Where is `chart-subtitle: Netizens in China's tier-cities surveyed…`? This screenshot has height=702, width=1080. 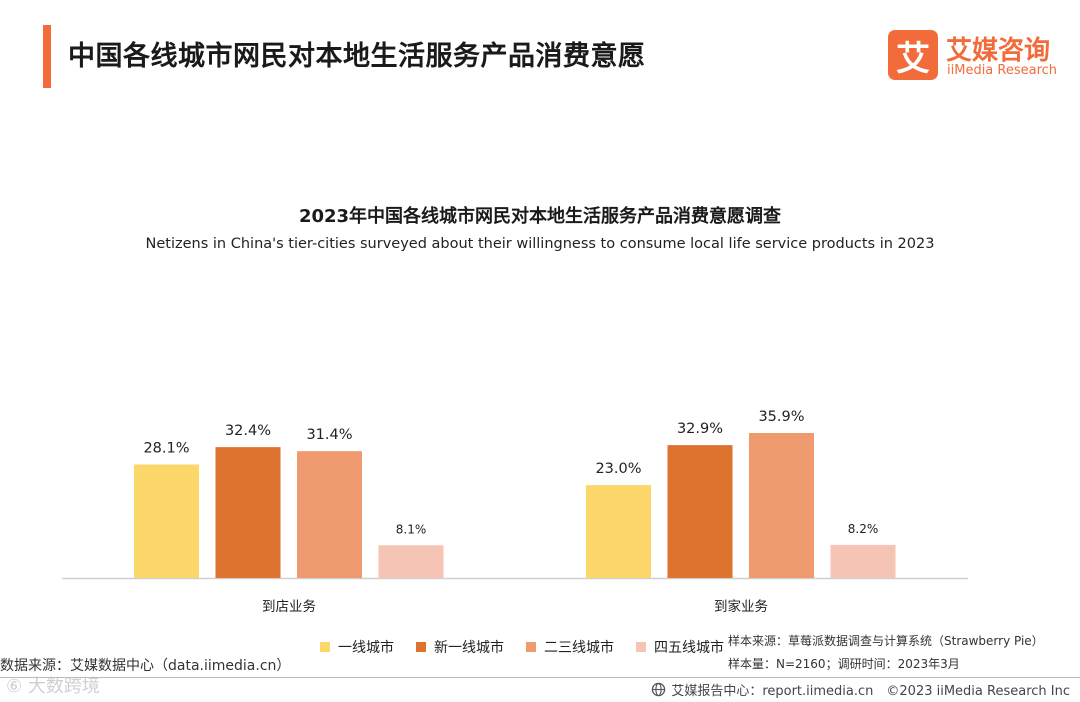
chart-subtitle: Netizens in China's tier-cities surveyed… is located at coordinates (540, 244).